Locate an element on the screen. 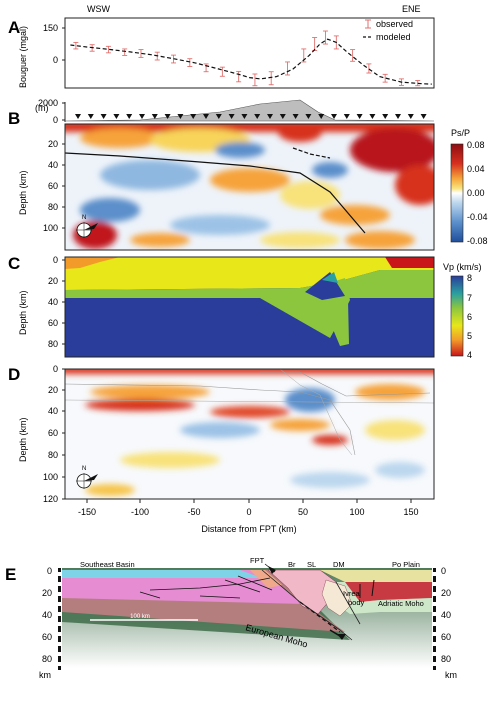  vp-colorbar-tick: 7 is located at coordinates (469, 298).